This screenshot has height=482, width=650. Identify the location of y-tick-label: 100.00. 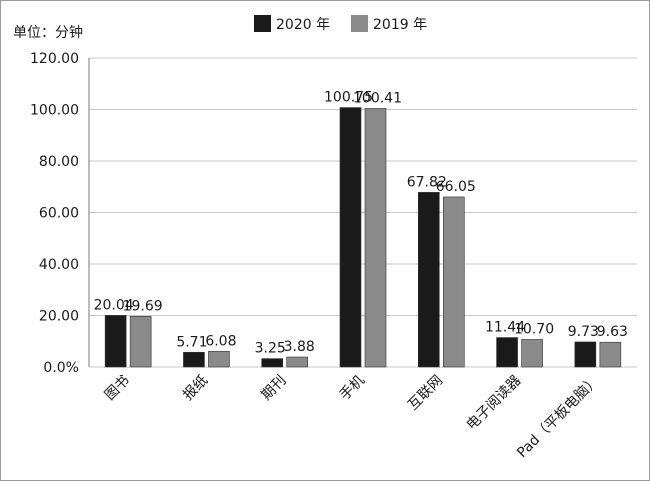
(54, 111).